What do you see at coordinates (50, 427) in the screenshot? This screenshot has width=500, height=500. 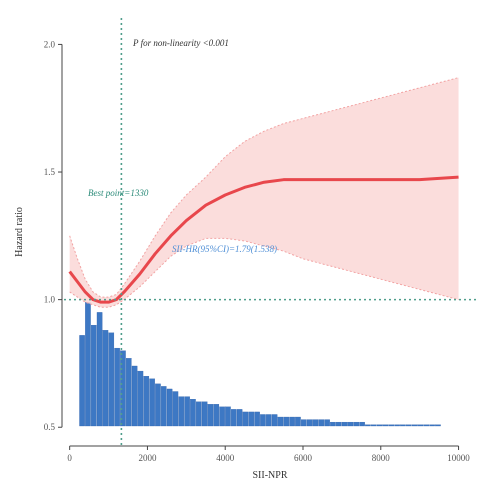 I see `y-tick-label: 0.5` at bounding box center [50, 427].